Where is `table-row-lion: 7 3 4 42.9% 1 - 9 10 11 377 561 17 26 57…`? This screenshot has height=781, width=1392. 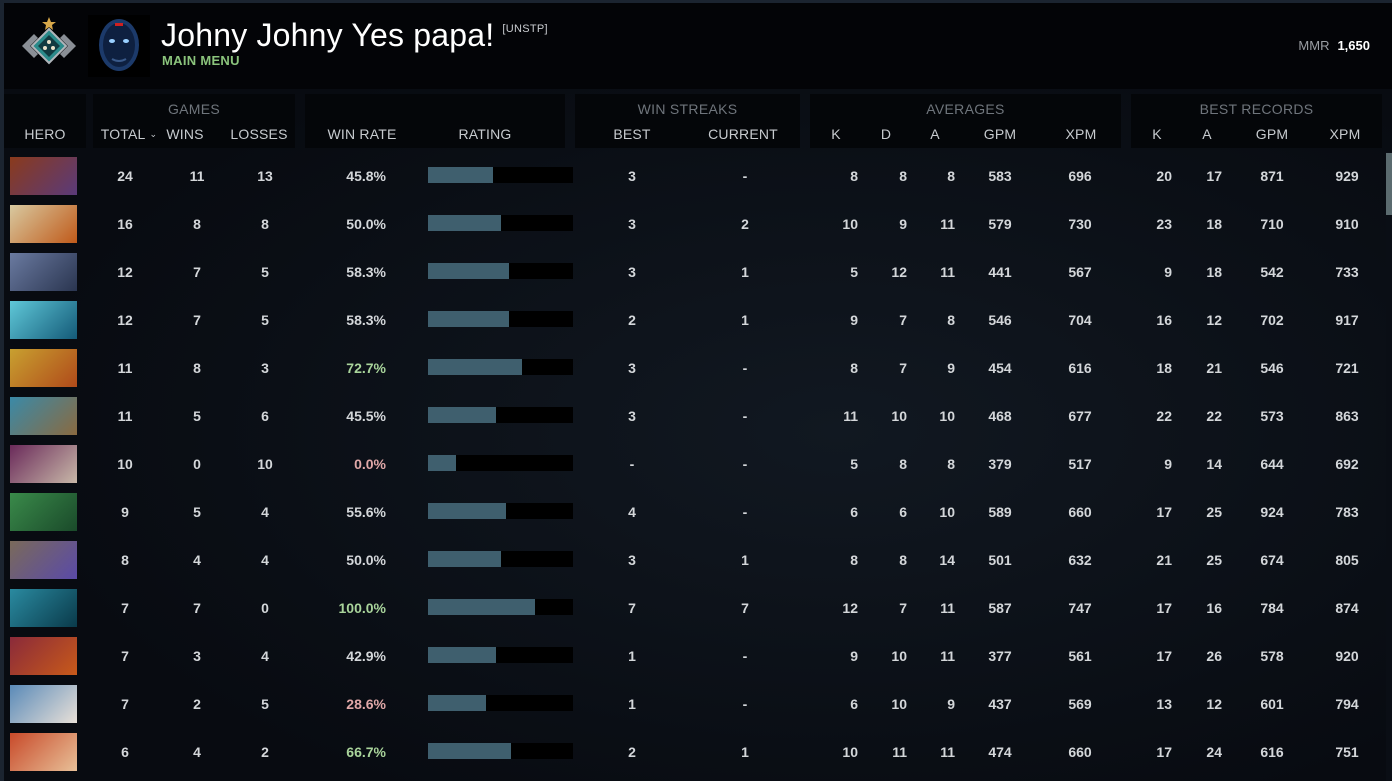
table-row-lion: 7 3 4 42.9% 1 - 9 10 11 377 561 17 26 57… is located at coordinates (693, 656).